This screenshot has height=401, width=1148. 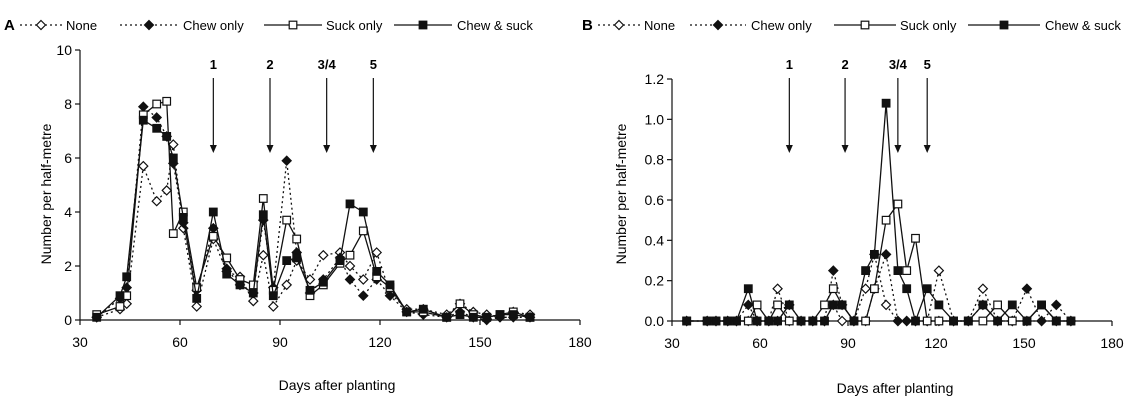 I want to click on x-tick-label: 180, so click(x=580, y=342).